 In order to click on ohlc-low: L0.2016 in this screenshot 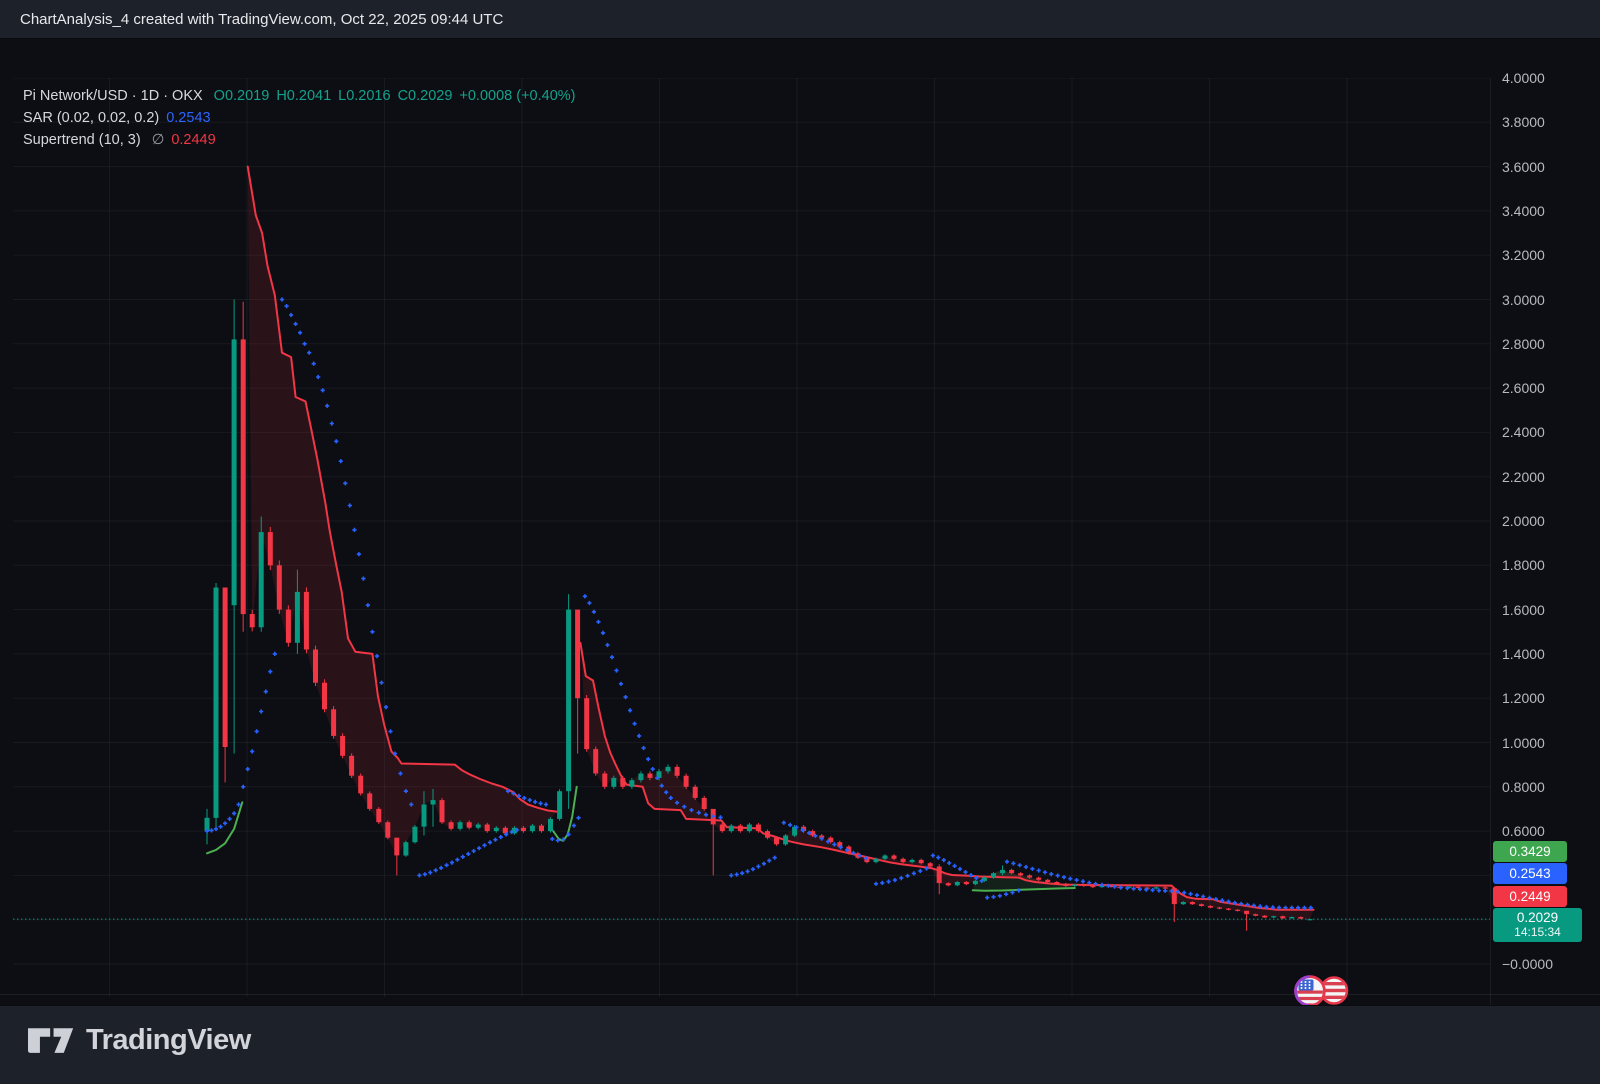, I will do `click(364, 96)`.